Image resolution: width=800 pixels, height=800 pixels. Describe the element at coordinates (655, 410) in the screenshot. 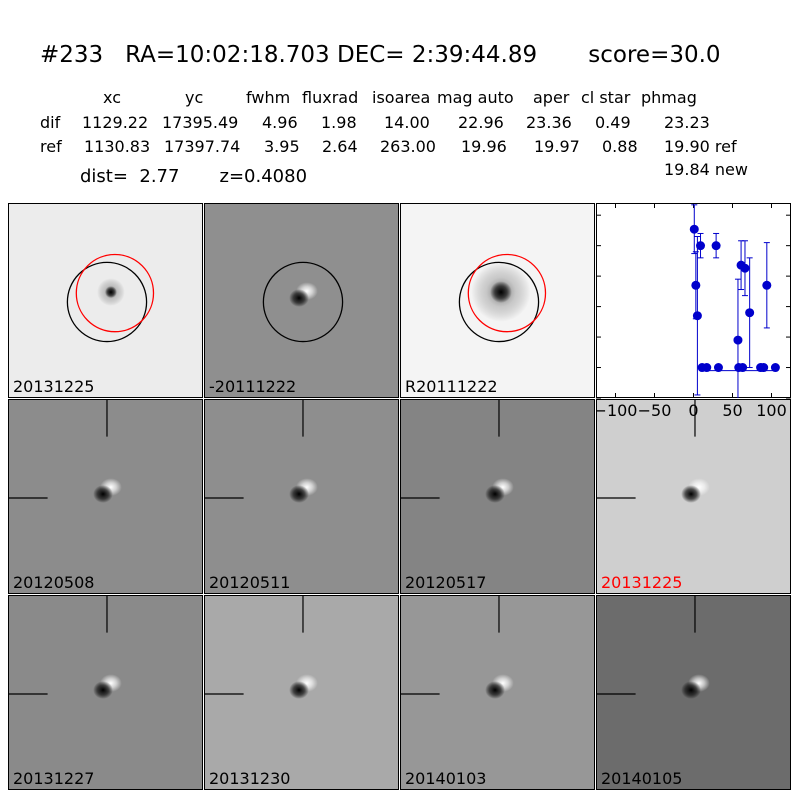

I see `x-tick-label: −50` at that location.